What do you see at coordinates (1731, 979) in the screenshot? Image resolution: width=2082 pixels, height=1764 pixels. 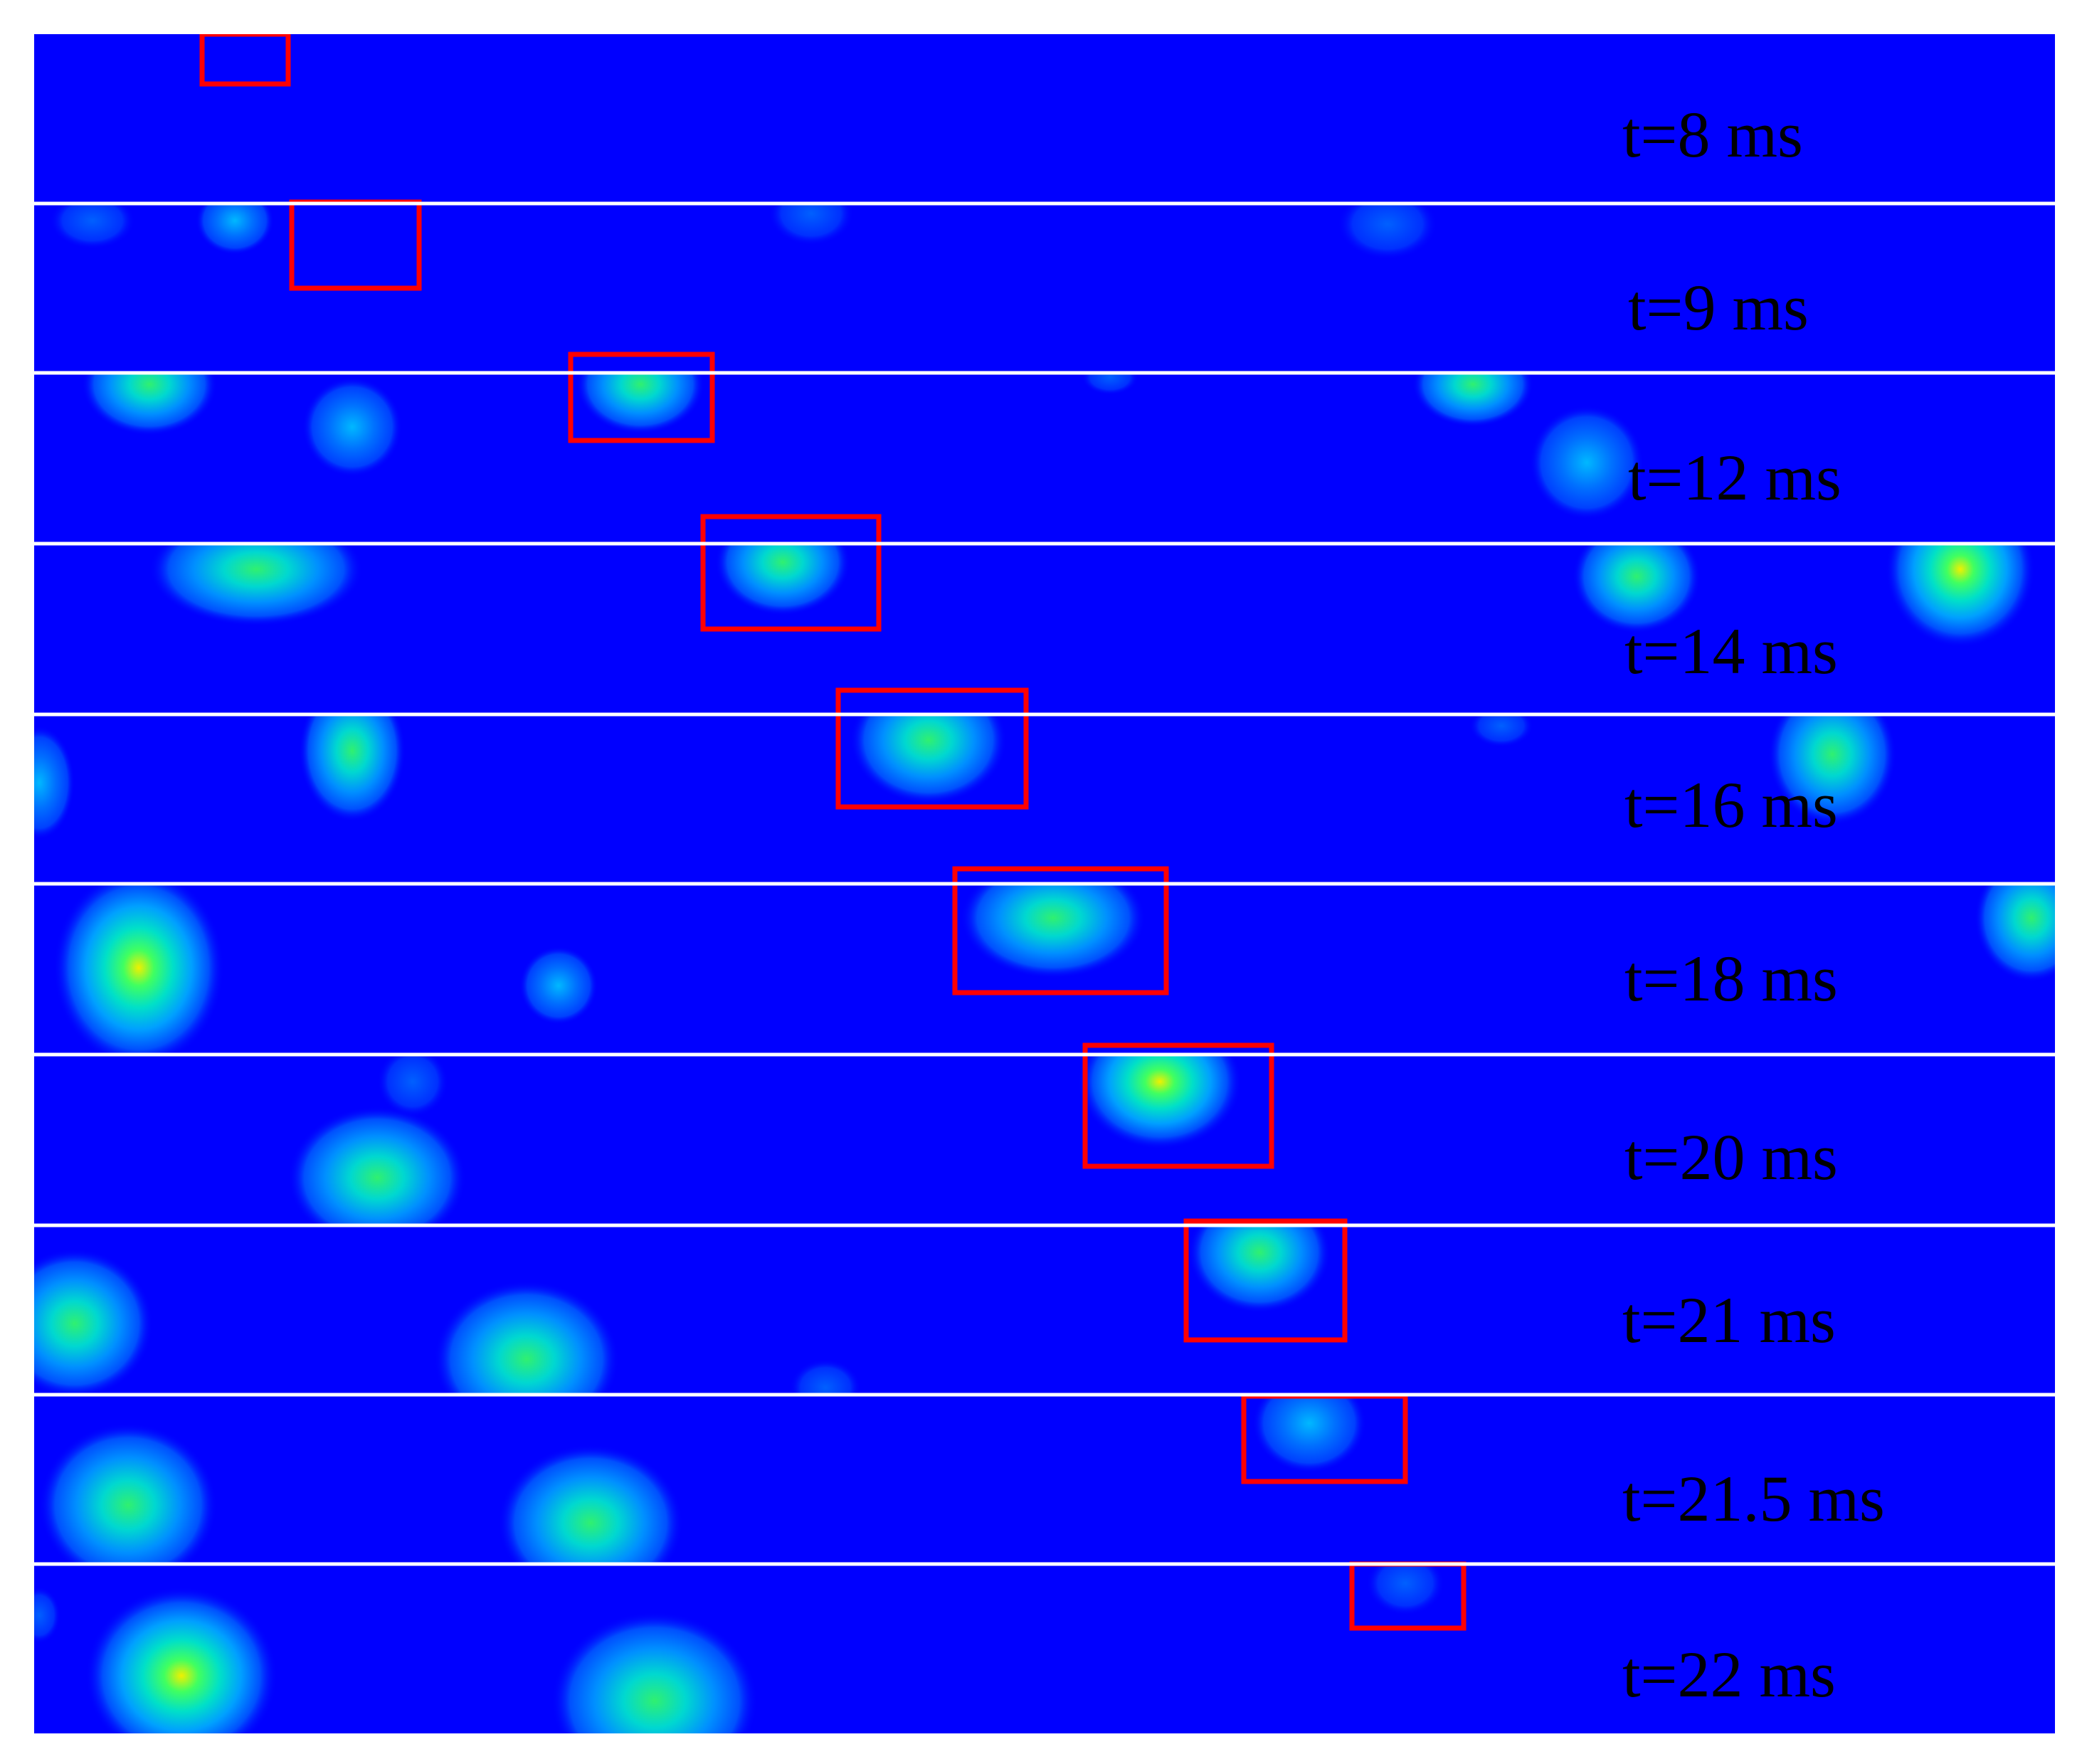 I see `time-label: t=18 ms` at bounding box center [1731, 979].